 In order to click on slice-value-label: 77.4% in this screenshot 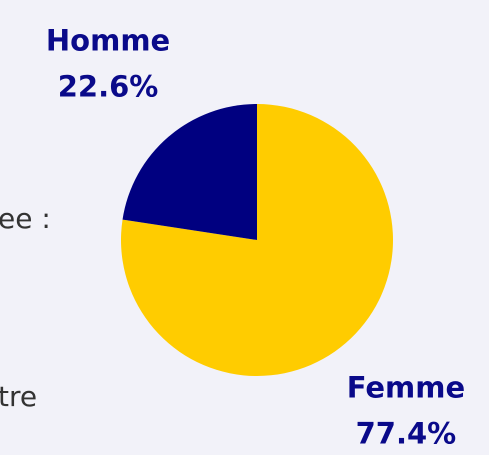, I will do `click(406, 433)`.